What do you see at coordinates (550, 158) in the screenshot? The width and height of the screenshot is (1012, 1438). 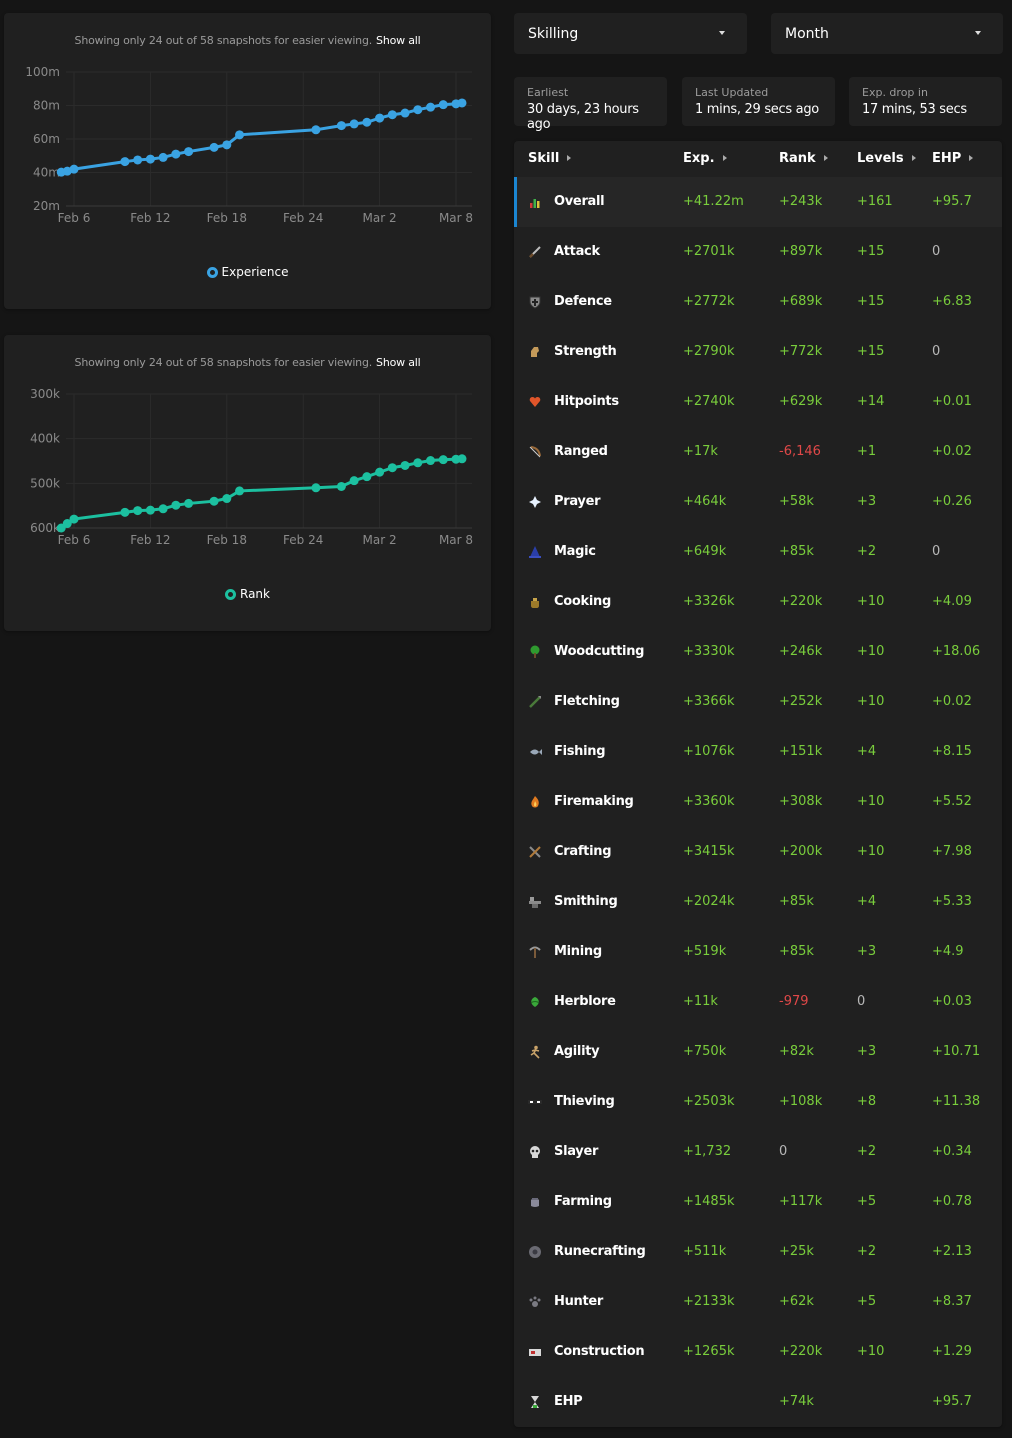 I see `header-skill: Skill` at bounding box center [550, 158].